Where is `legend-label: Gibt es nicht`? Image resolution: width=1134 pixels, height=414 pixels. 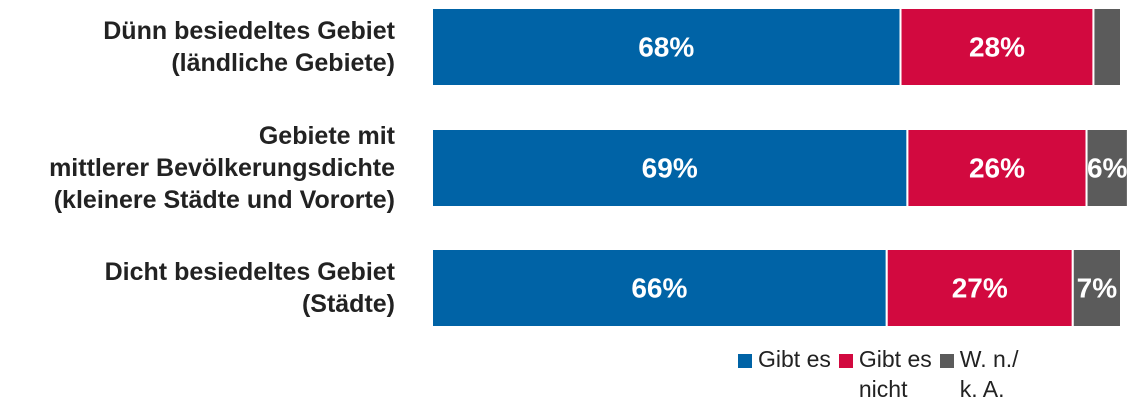 legend-label: Gibt es nicht is located at coordinates (895, 374).